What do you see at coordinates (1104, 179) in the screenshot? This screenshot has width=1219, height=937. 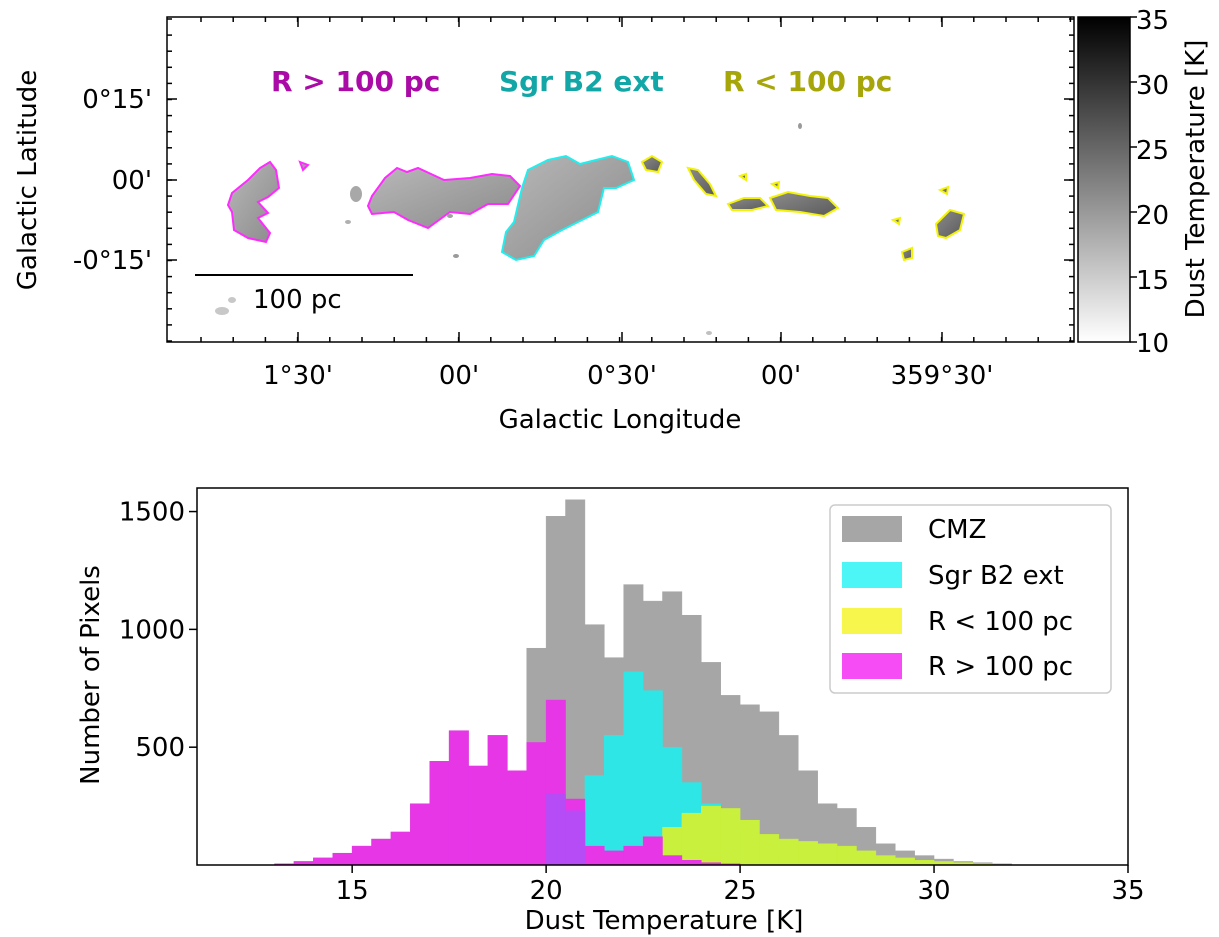 I see `colorbar-gradient` at bounding box center [1104, 179].